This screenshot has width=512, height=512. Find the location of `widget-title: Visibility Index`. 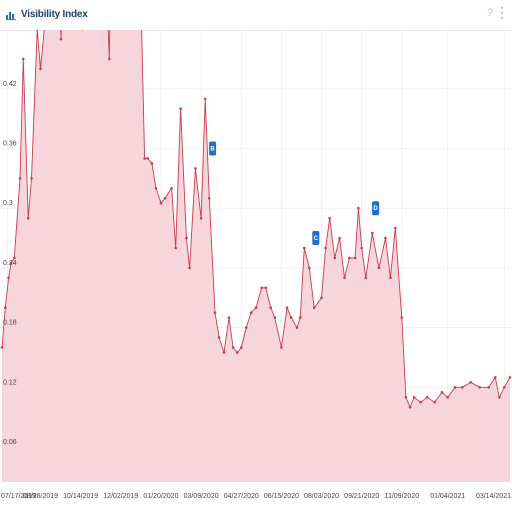

widget-title: Visibility Index is located at coordinates (54, 14).